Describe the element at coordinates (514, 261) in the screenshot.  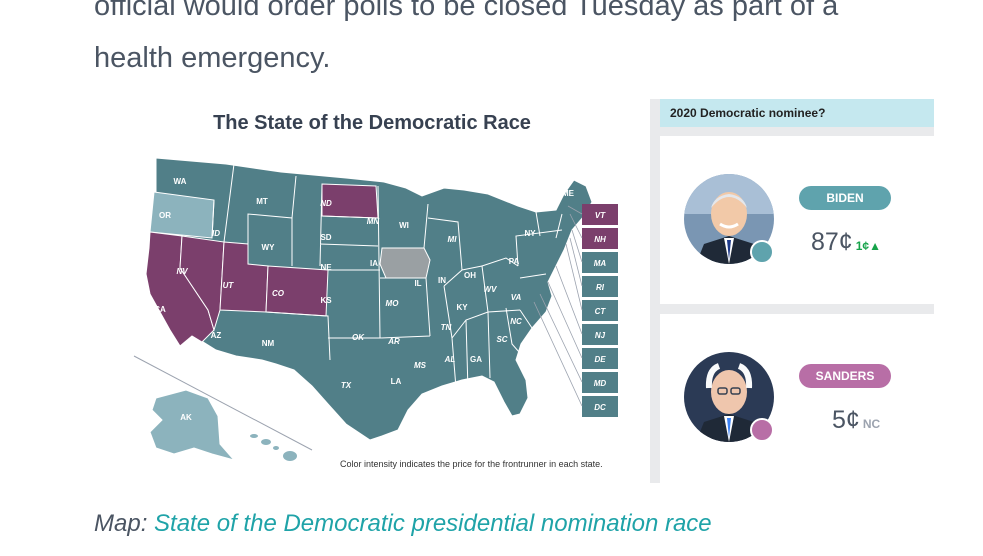
I see `state-label-pa: PA` at that location.